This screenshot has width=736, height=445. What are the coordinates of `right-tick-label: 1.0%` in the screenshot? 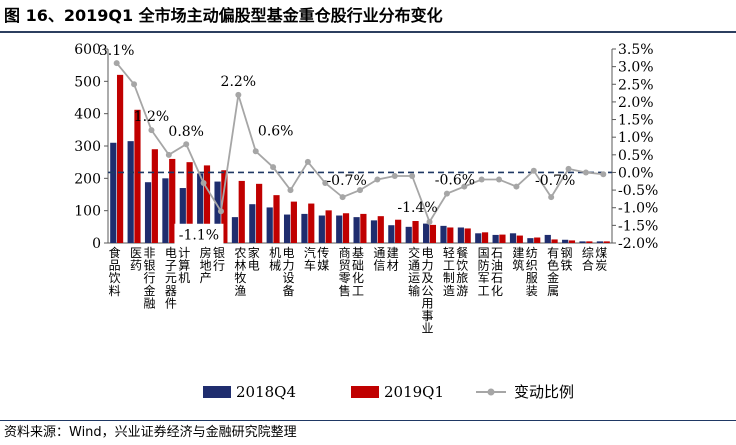 It's located at (636, 138).